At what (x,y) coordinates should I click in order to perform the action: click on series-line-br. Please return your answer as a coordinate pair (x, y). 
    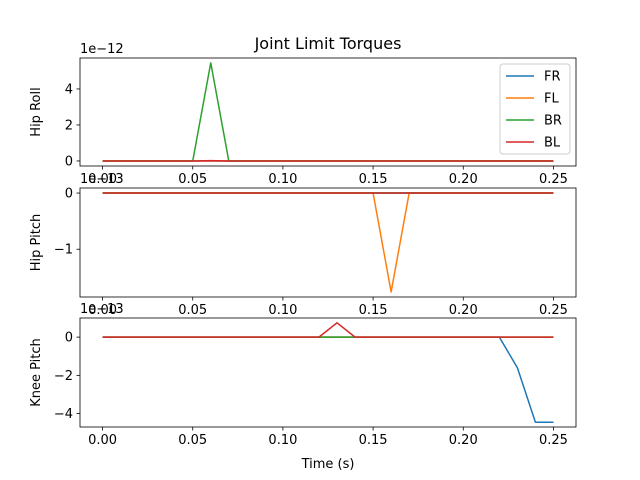
    Looking at the image, I should click on (328, 112).